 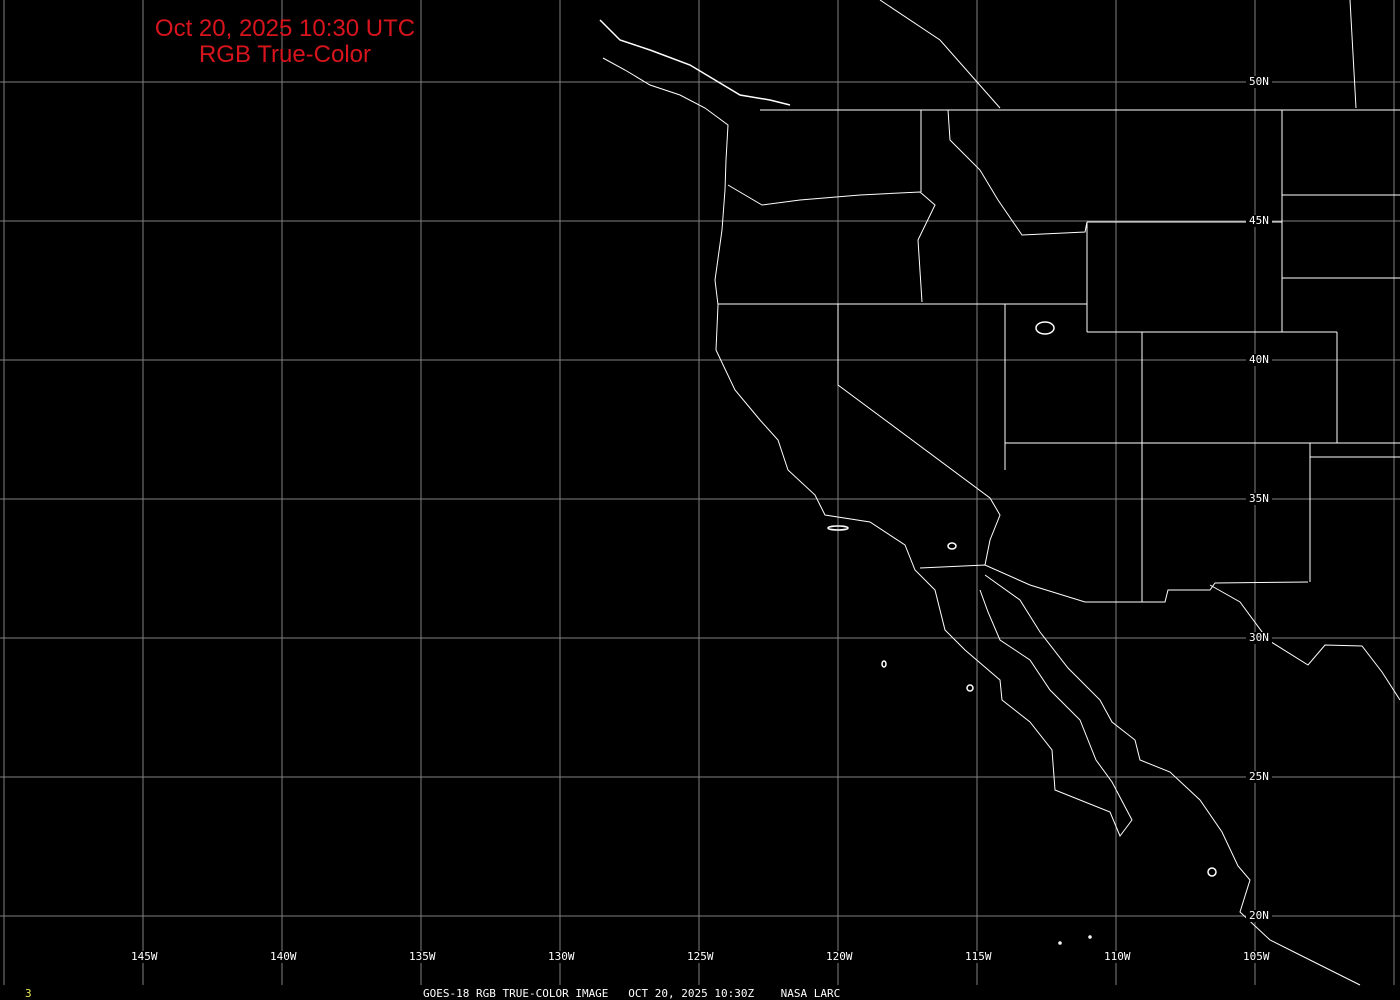 I want to click on lon-label: 135W, so click(x=422, y=957).